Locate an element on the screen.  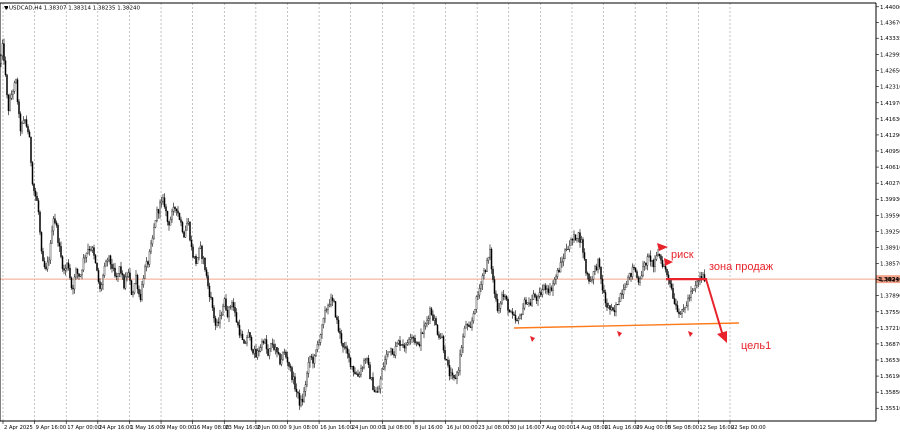
y-tick-label: 1.38910 is located at coordinates (890, 248).